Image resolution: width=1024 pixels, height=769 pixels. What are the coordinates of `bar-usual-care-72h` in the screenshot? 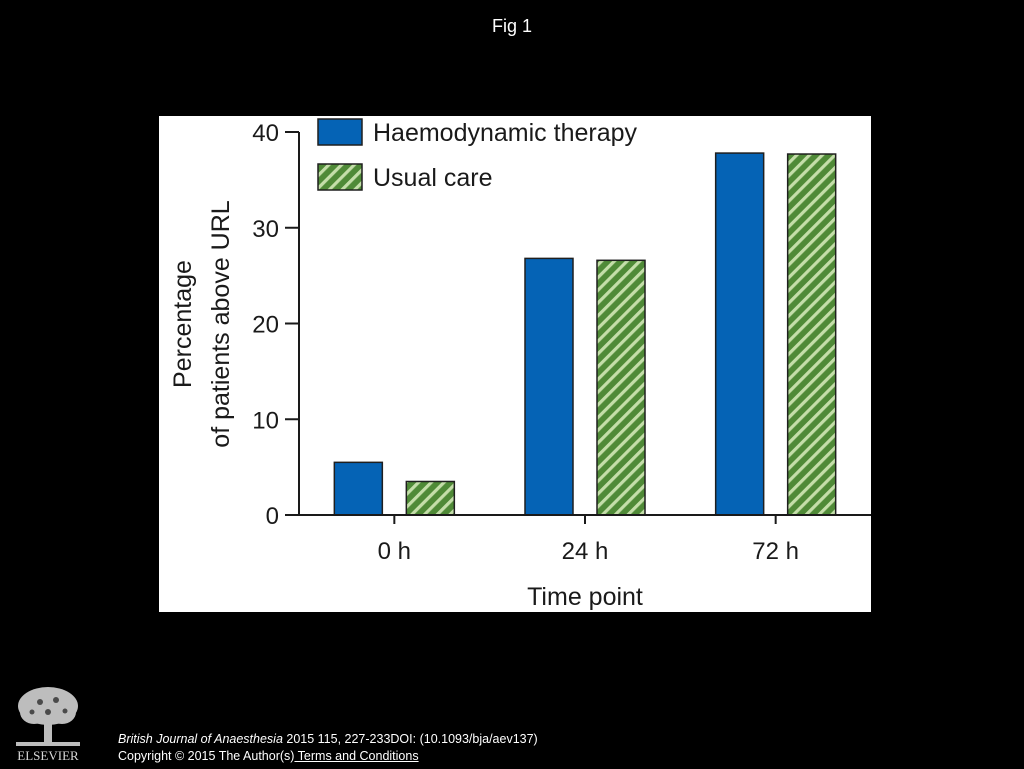 It's located at (811, 334).